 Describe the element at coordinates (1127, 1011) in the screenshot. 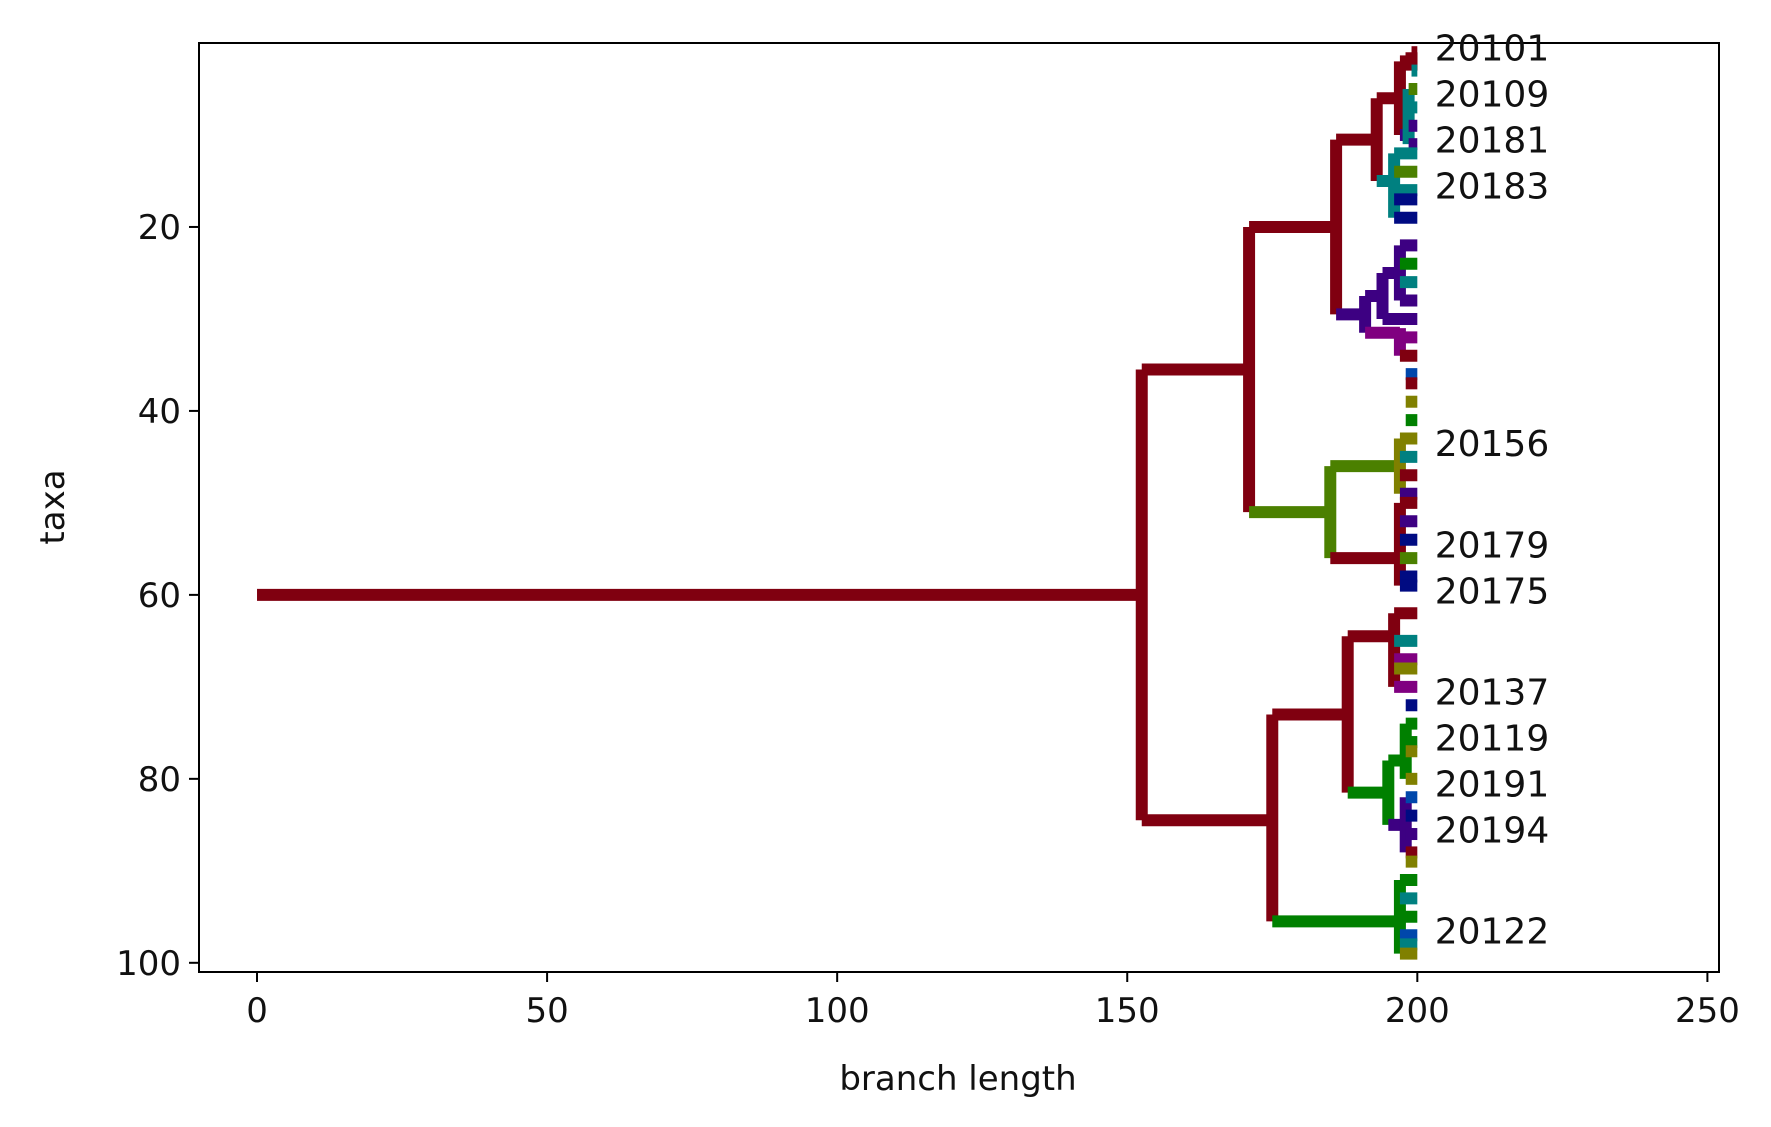

I see `x-tick-label: 150` at that location.